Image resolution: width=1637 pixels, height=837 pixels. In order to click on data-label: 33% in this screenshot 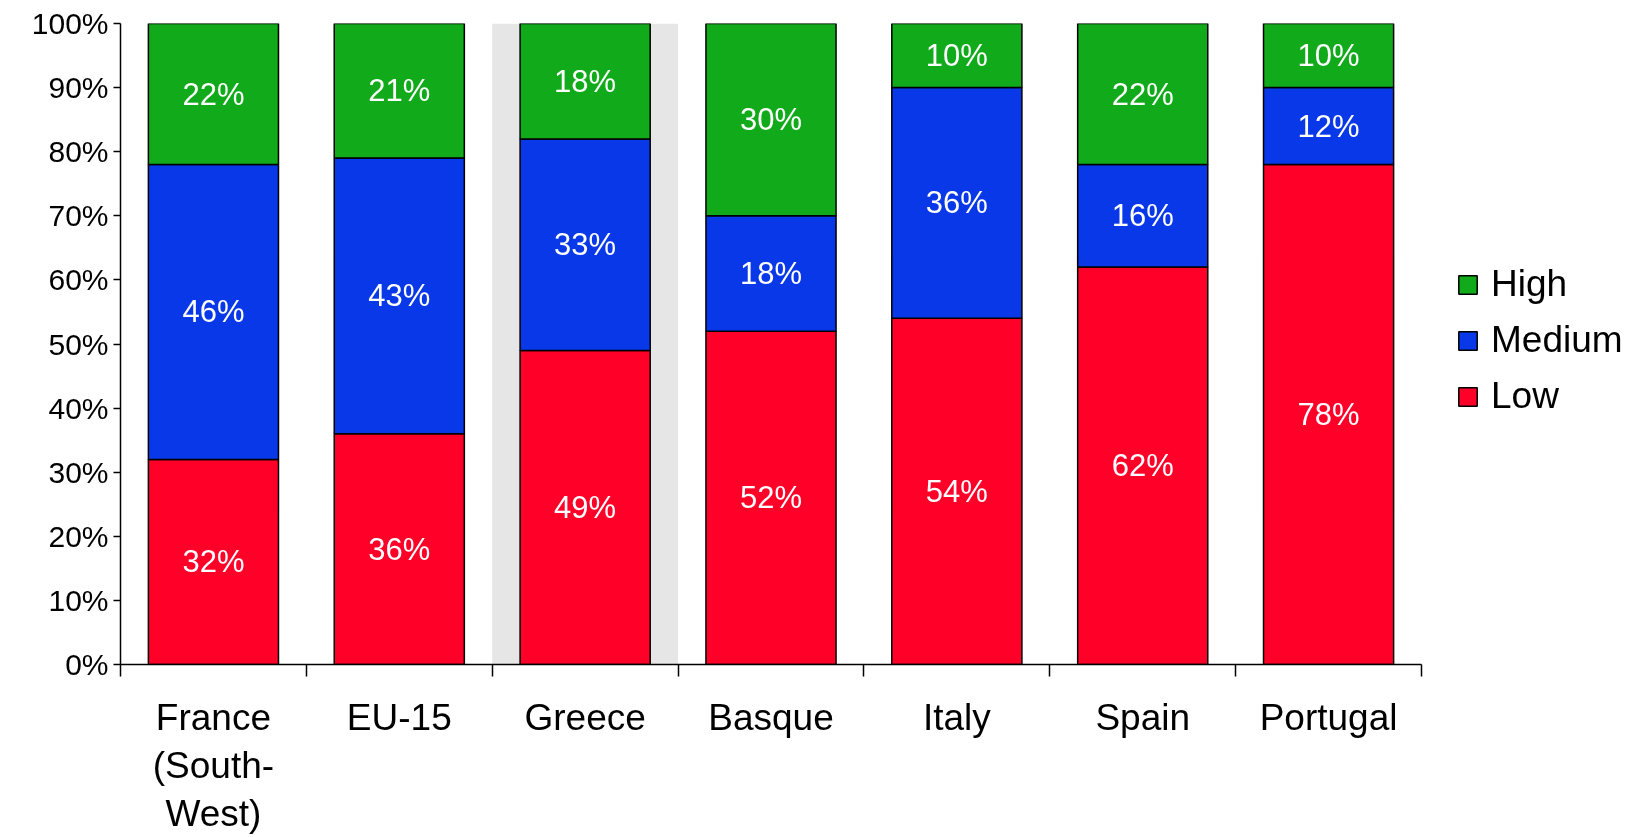, I will do `click(585, 245)`.